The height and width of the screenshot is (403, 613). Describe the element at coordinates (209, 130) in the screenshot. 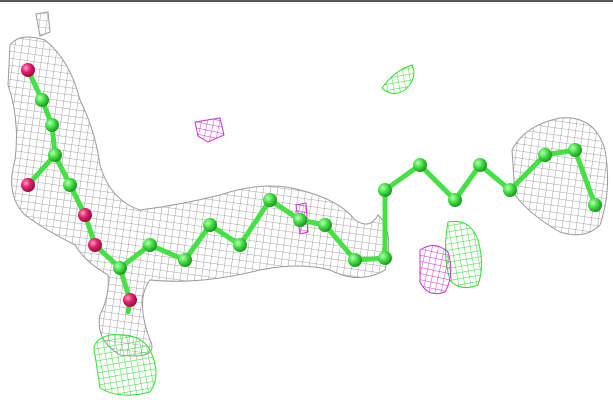

I see `magenta-mesh-top` at that location.